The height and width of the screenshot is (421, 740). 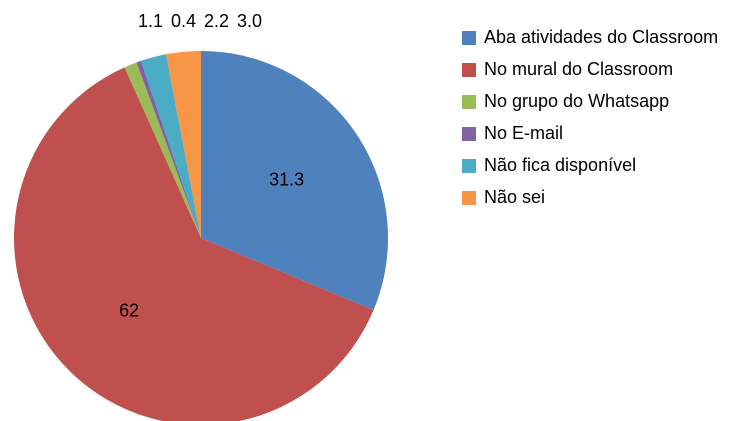 I want to click on legend-label: No mural do Classroom, so click(x=578, y=69).